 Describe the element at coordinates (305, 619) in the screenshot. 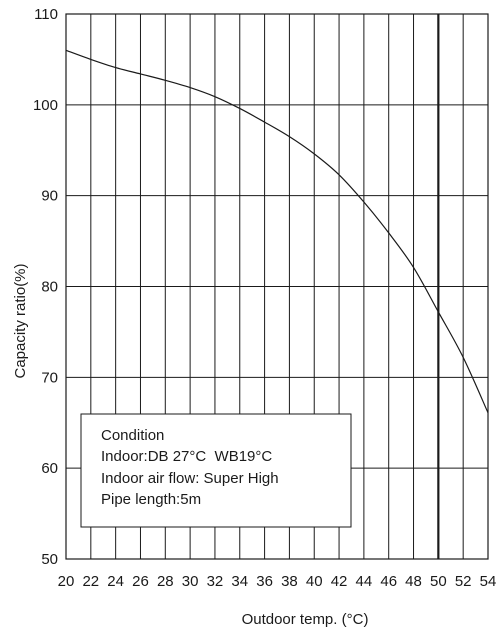

I see `x-axis-title: Outdoor temp. (°C)` at that location.